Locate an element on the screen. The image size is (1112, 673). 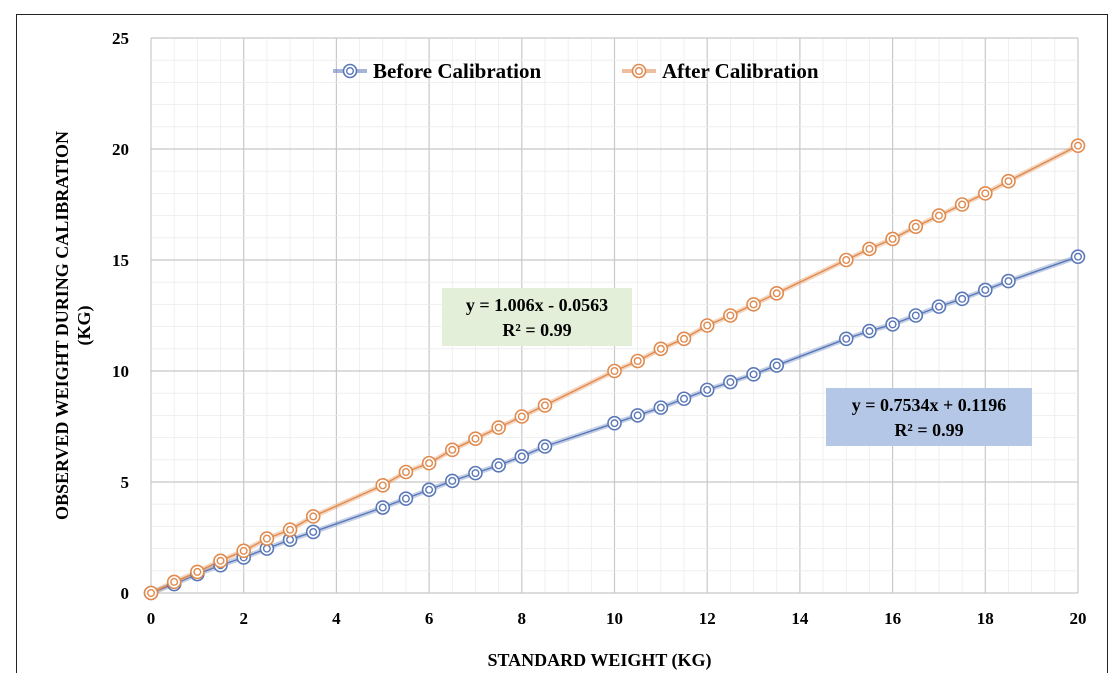
y-axis-title: OBSERVED WEIGHT DURING CALIBRATION (KG) is located at coordinates (73, 325).